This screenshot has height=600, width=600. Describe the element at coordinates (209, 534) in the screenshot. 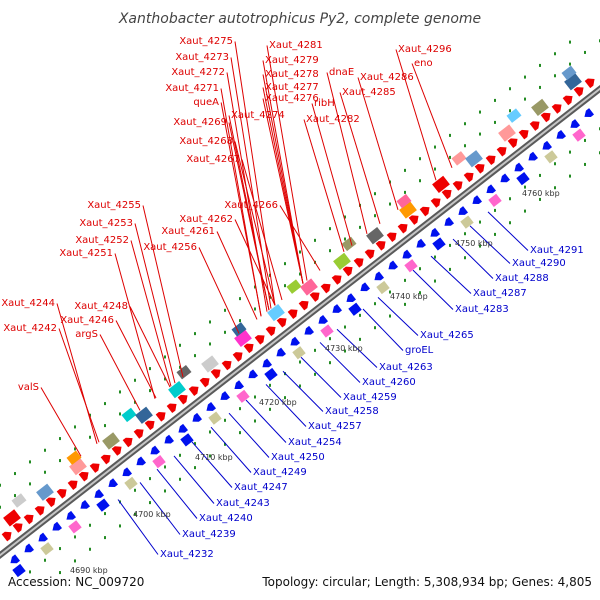

I see `gene-label-xaut-4239: Xaut_4239` at that location.